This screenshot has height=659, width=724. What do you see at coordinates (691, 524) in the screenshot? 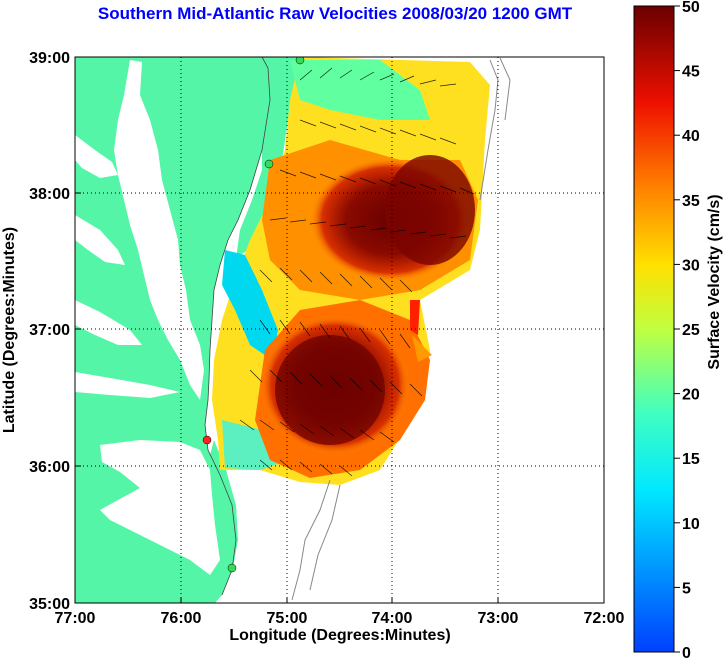
I see `colorbar-tick-label: 10` at bounding box center [691, 524].